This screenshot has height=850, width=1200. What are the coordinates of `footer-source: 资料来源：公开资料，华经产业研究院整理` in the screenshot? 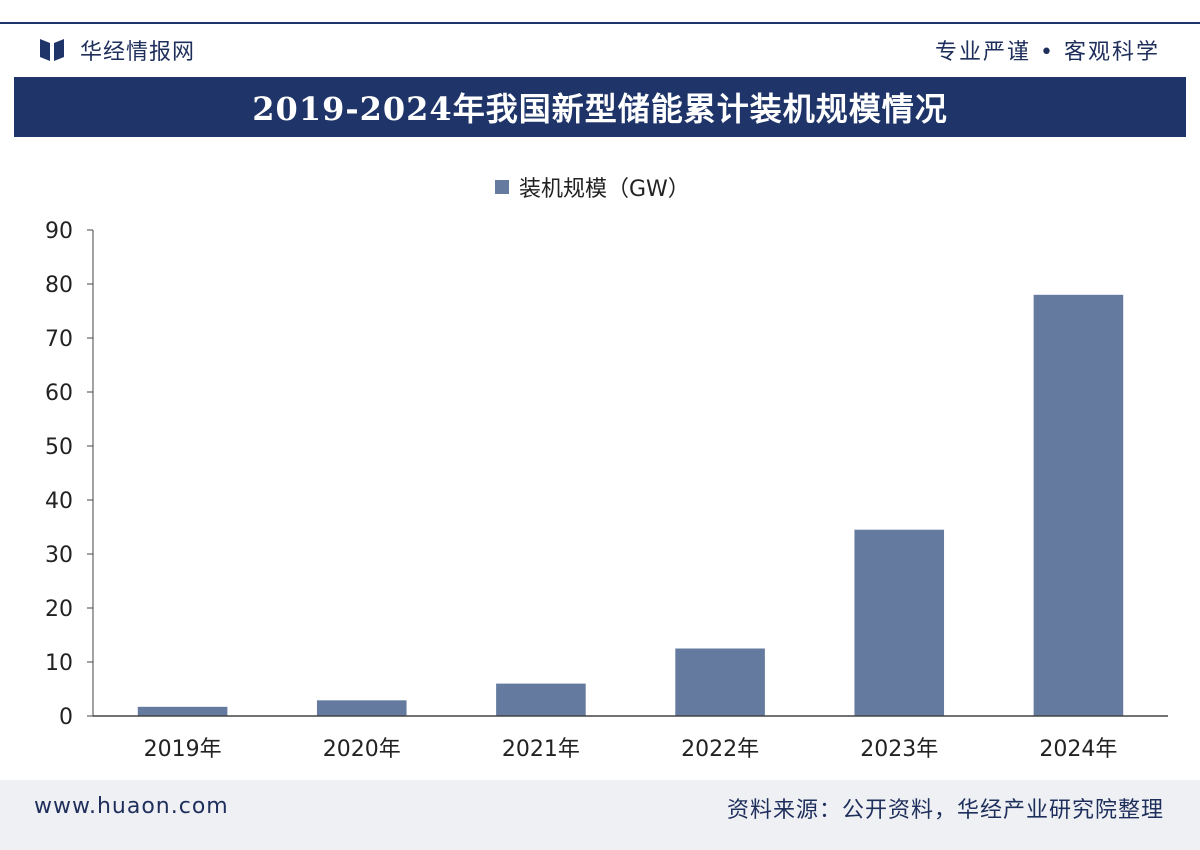 It's located at (945, 810).